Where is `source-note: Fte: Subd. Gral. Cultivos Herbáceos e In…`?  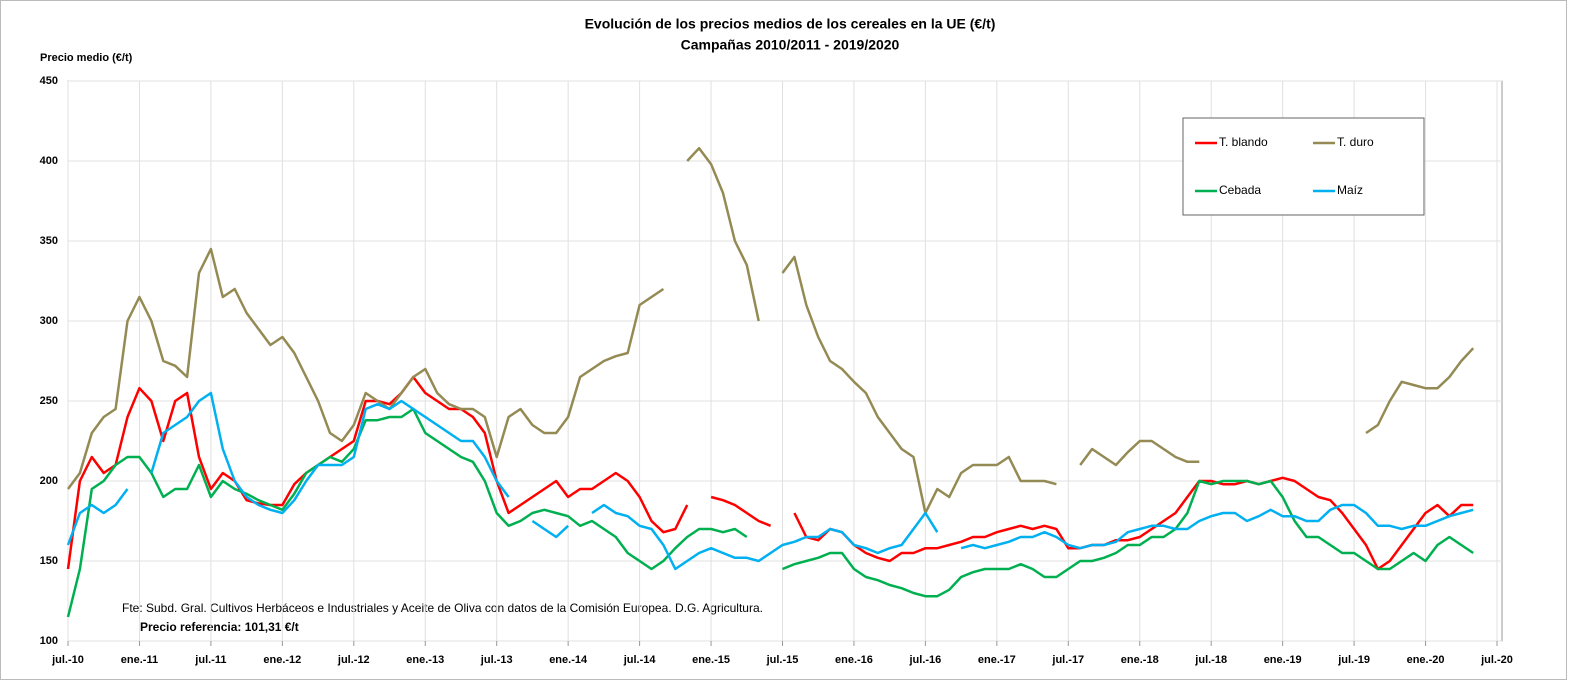 source-note: Fte: Subd. Gral. Cultivos Herbáceos e In… is located at coordinates (442, 608).